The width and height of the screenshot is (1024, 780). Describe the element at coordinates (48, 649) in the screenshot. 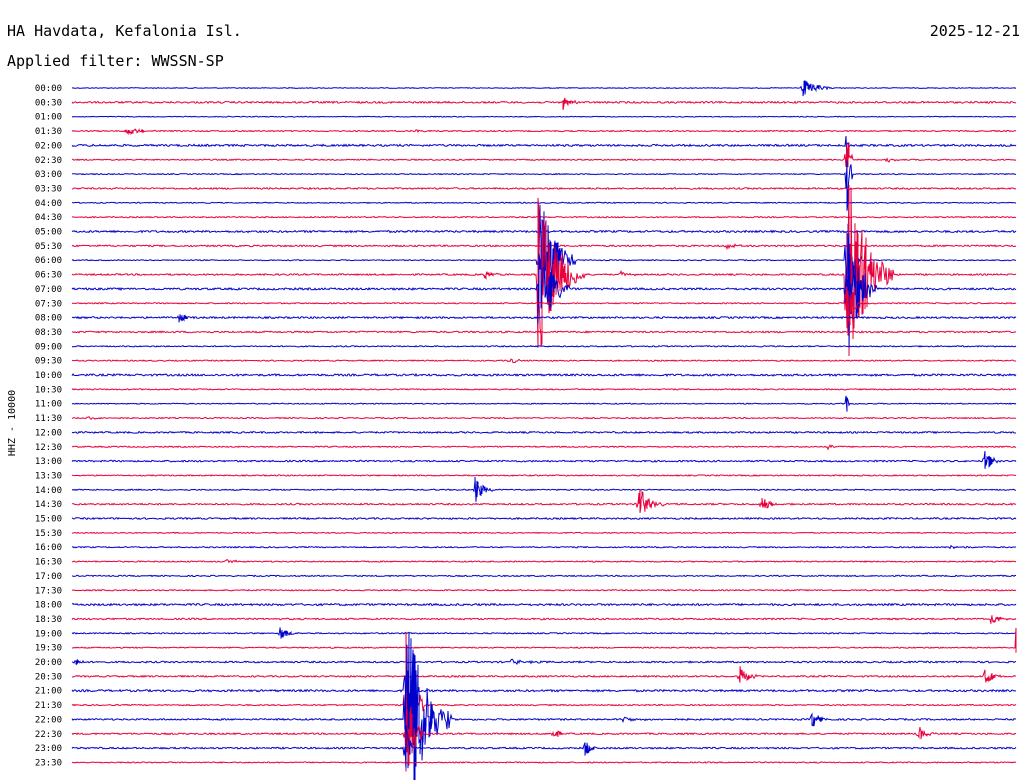

I see `time-tick-label: 19:30` at that location.